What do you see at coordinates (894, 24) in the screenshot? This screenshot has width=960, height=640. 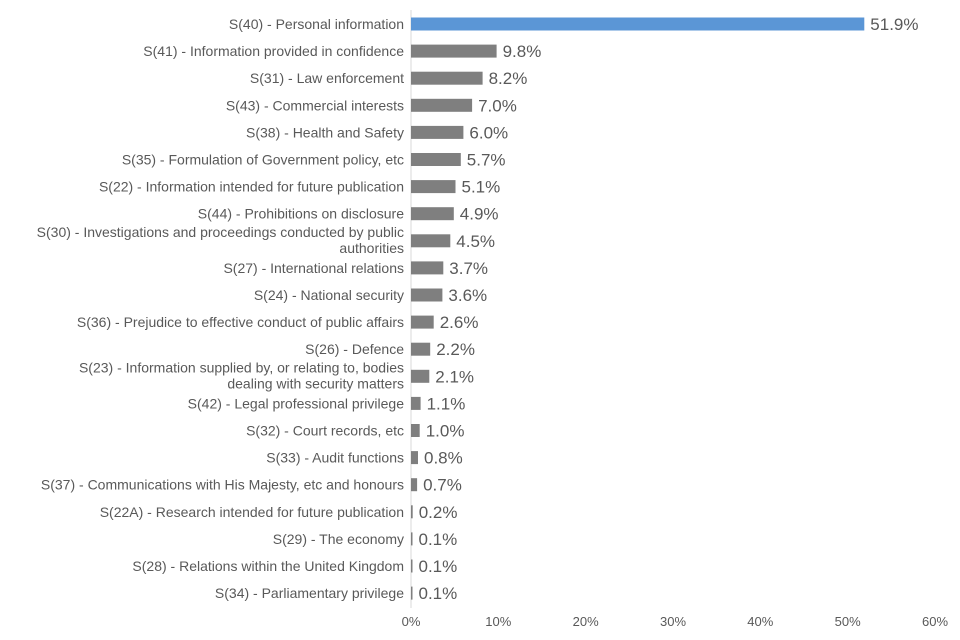 I see `data-label: 51.9%` at bounding box center [894, 24].